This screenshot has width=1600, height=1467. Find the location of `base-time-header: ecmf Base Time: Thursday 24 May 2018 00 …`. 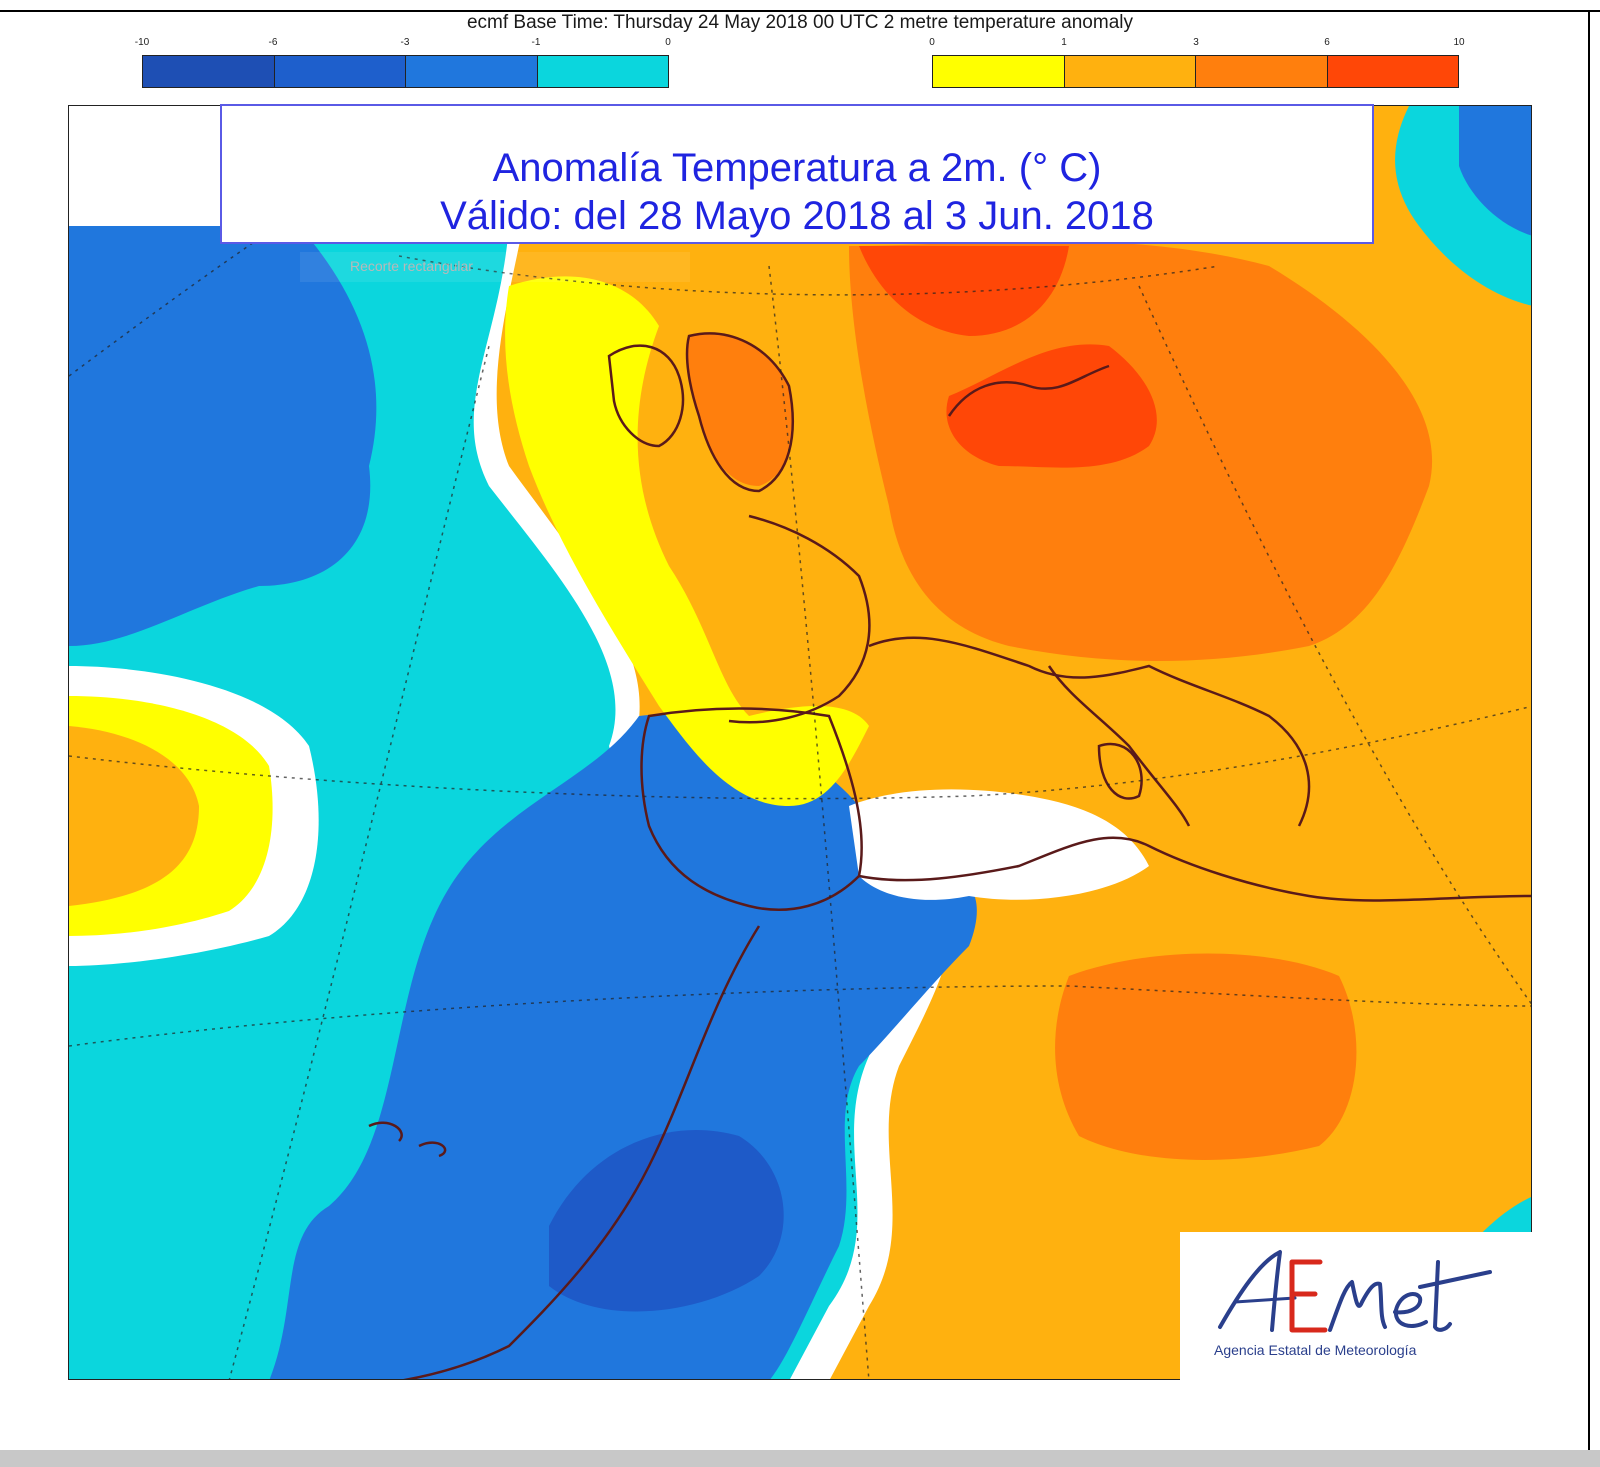

base-time-header: ecmf Base Time: Thursday 24 May 2018 00 … is located at coordinates (799, 22).